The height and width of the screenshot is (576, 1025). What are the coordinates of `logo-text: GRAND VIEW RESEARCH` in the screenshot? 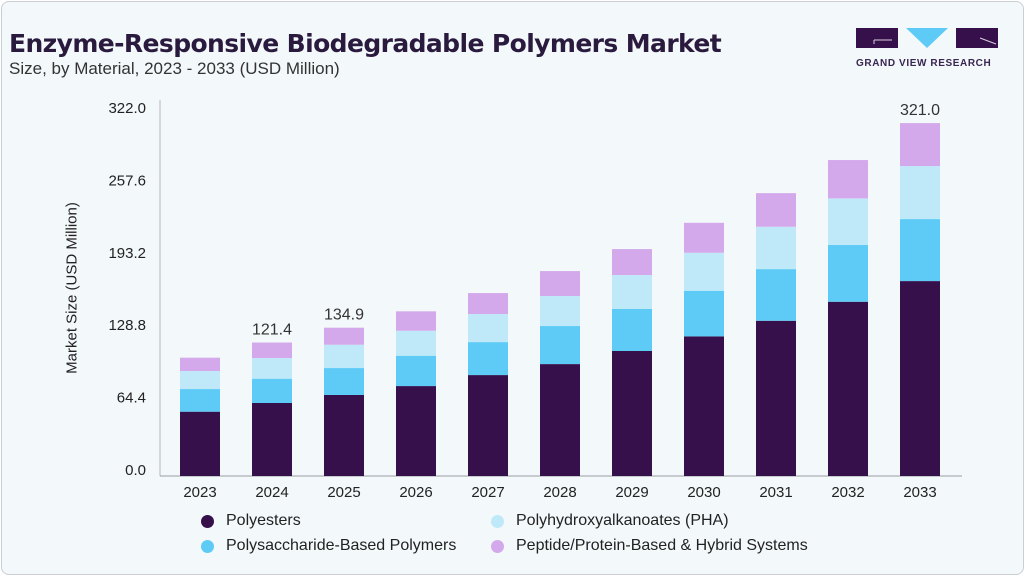 It's located at (924, 63).